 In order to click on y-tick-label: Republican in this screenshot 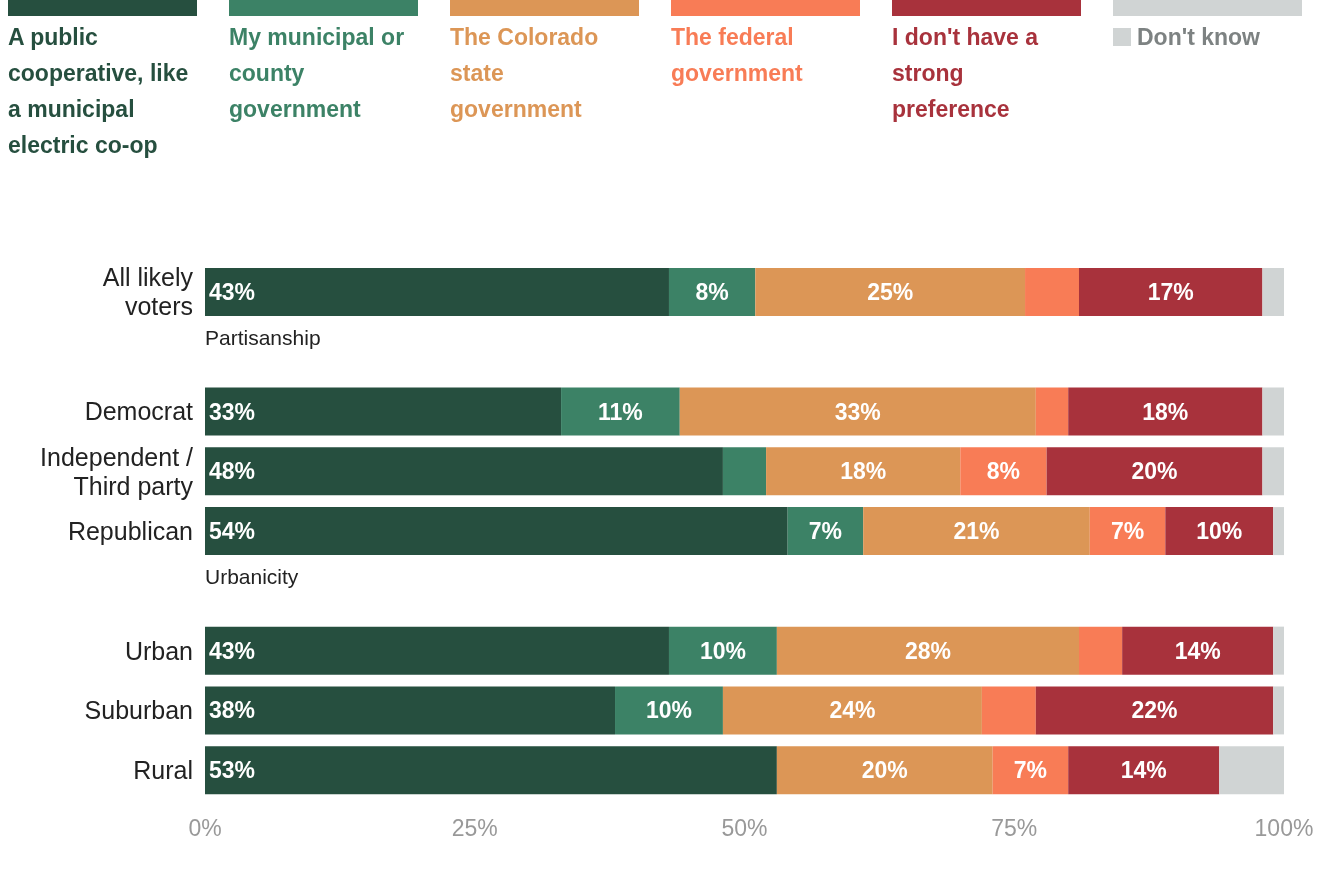, I will do `click(130, 531)`.